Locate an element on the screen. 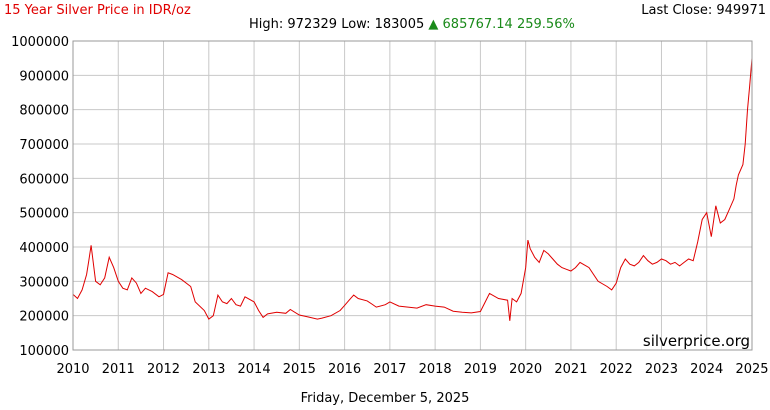 The image size is (770, 410). x-tick-label: 2014 is located at coordinates (254, 369).